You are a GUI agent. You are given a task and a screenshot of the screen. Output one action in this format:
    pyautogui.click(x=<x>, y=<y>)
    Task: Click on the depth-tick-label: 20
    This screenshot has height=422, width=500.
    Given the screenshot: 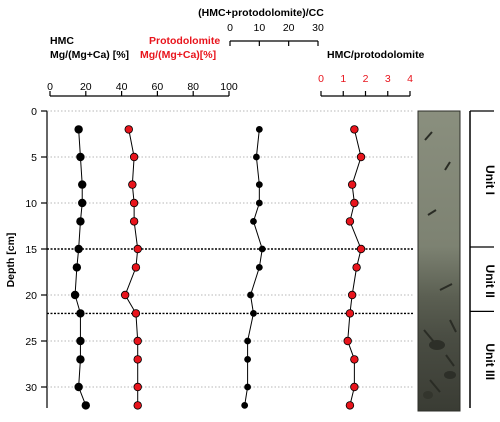 What is the action you would take?
    pyautogui.click(x=31, y=296)
    